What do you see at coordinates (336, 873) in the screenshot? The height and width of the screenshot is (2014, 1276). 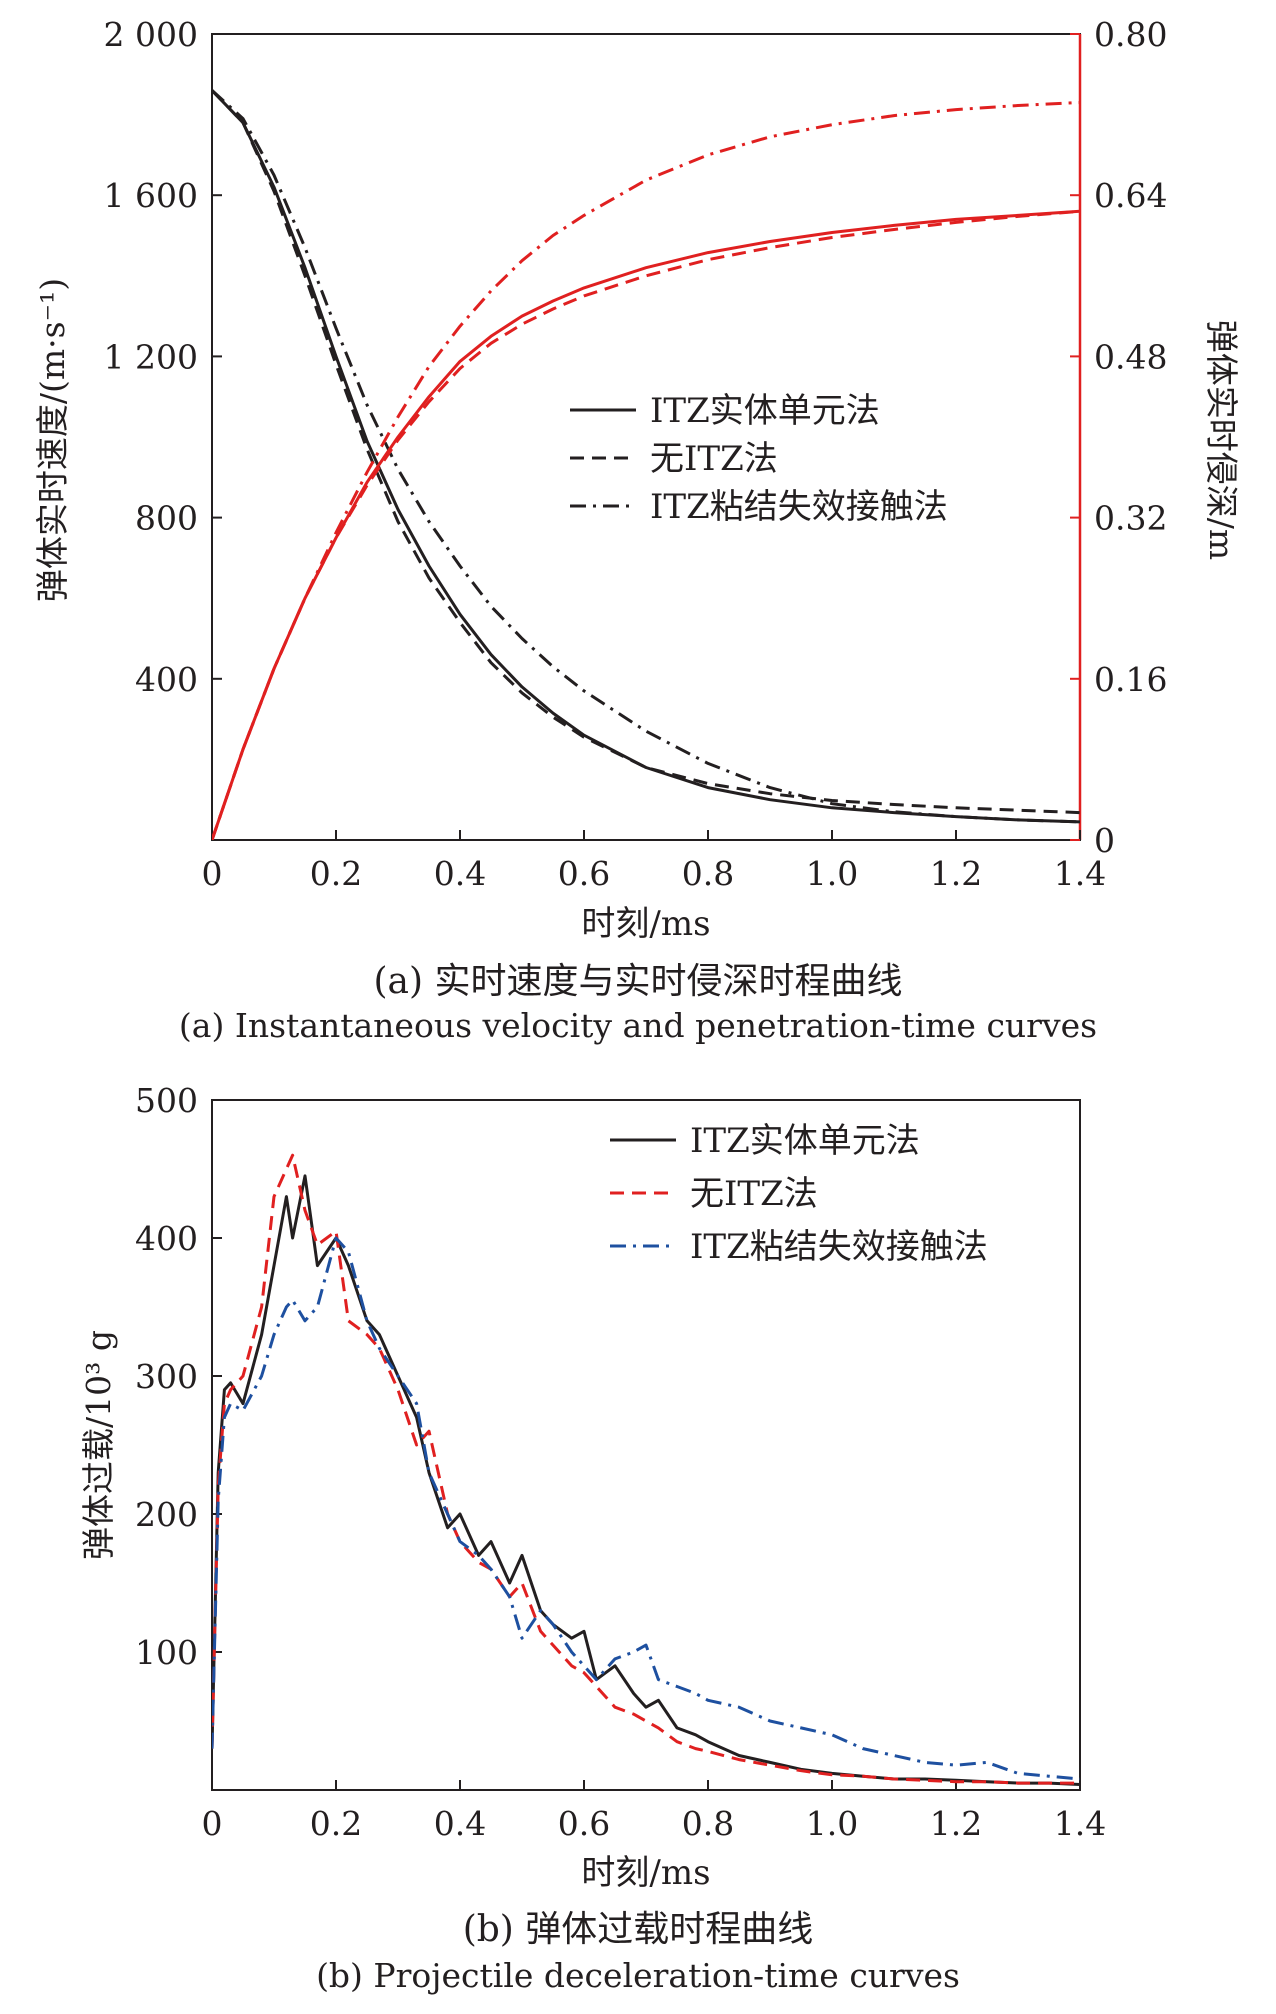 I see `chart-a-x-tick-label: 0.2` at bounding box center [336, 873].